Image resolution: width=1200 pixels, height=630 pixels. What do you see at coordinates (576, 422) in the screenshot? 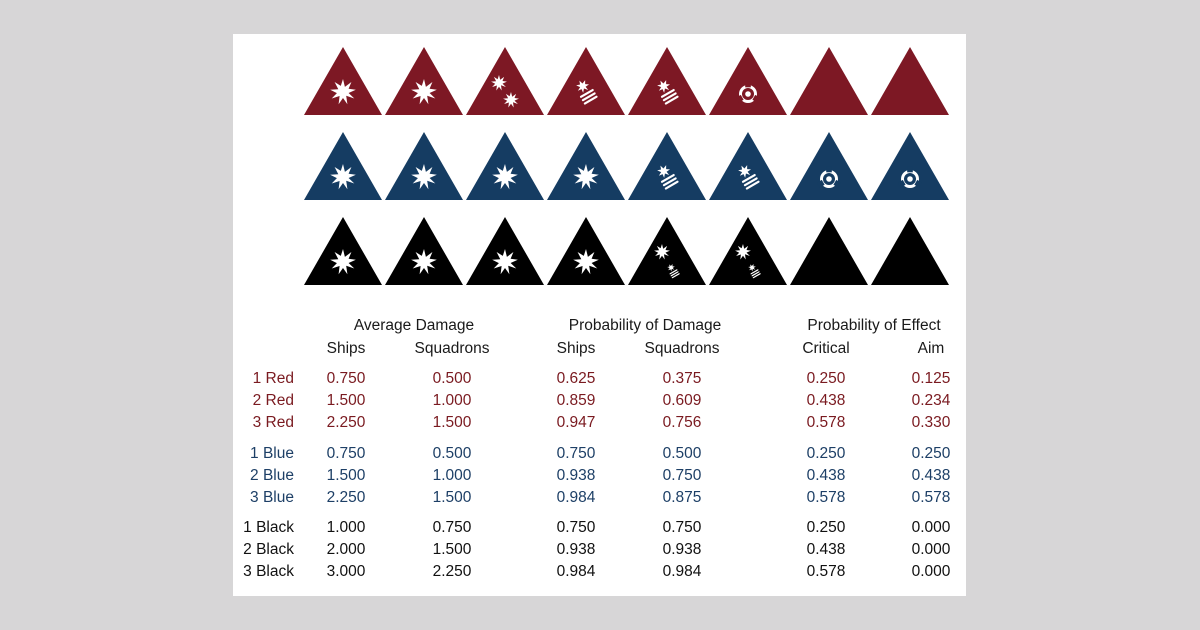
I see `table-cell: 0.947` at bounding box center [576, 422].